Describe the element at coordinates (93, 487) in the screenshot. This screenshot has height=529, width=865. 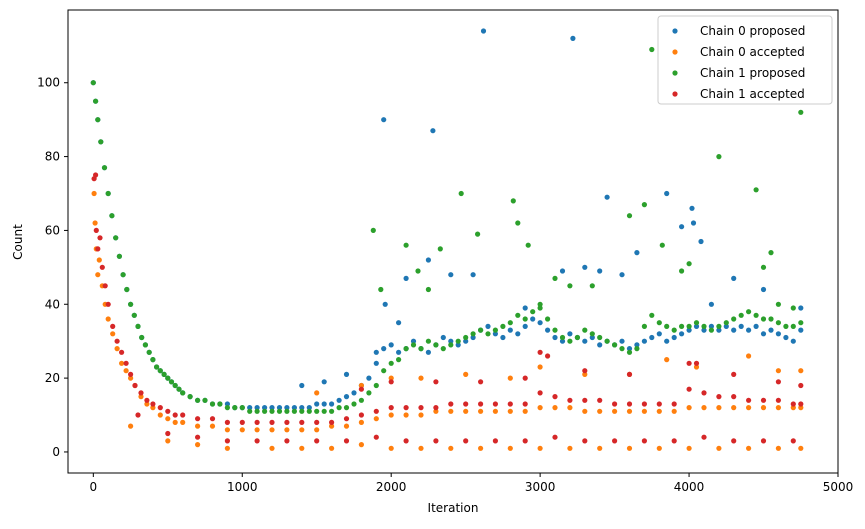
I see `x-tick-label: 0` at that location.